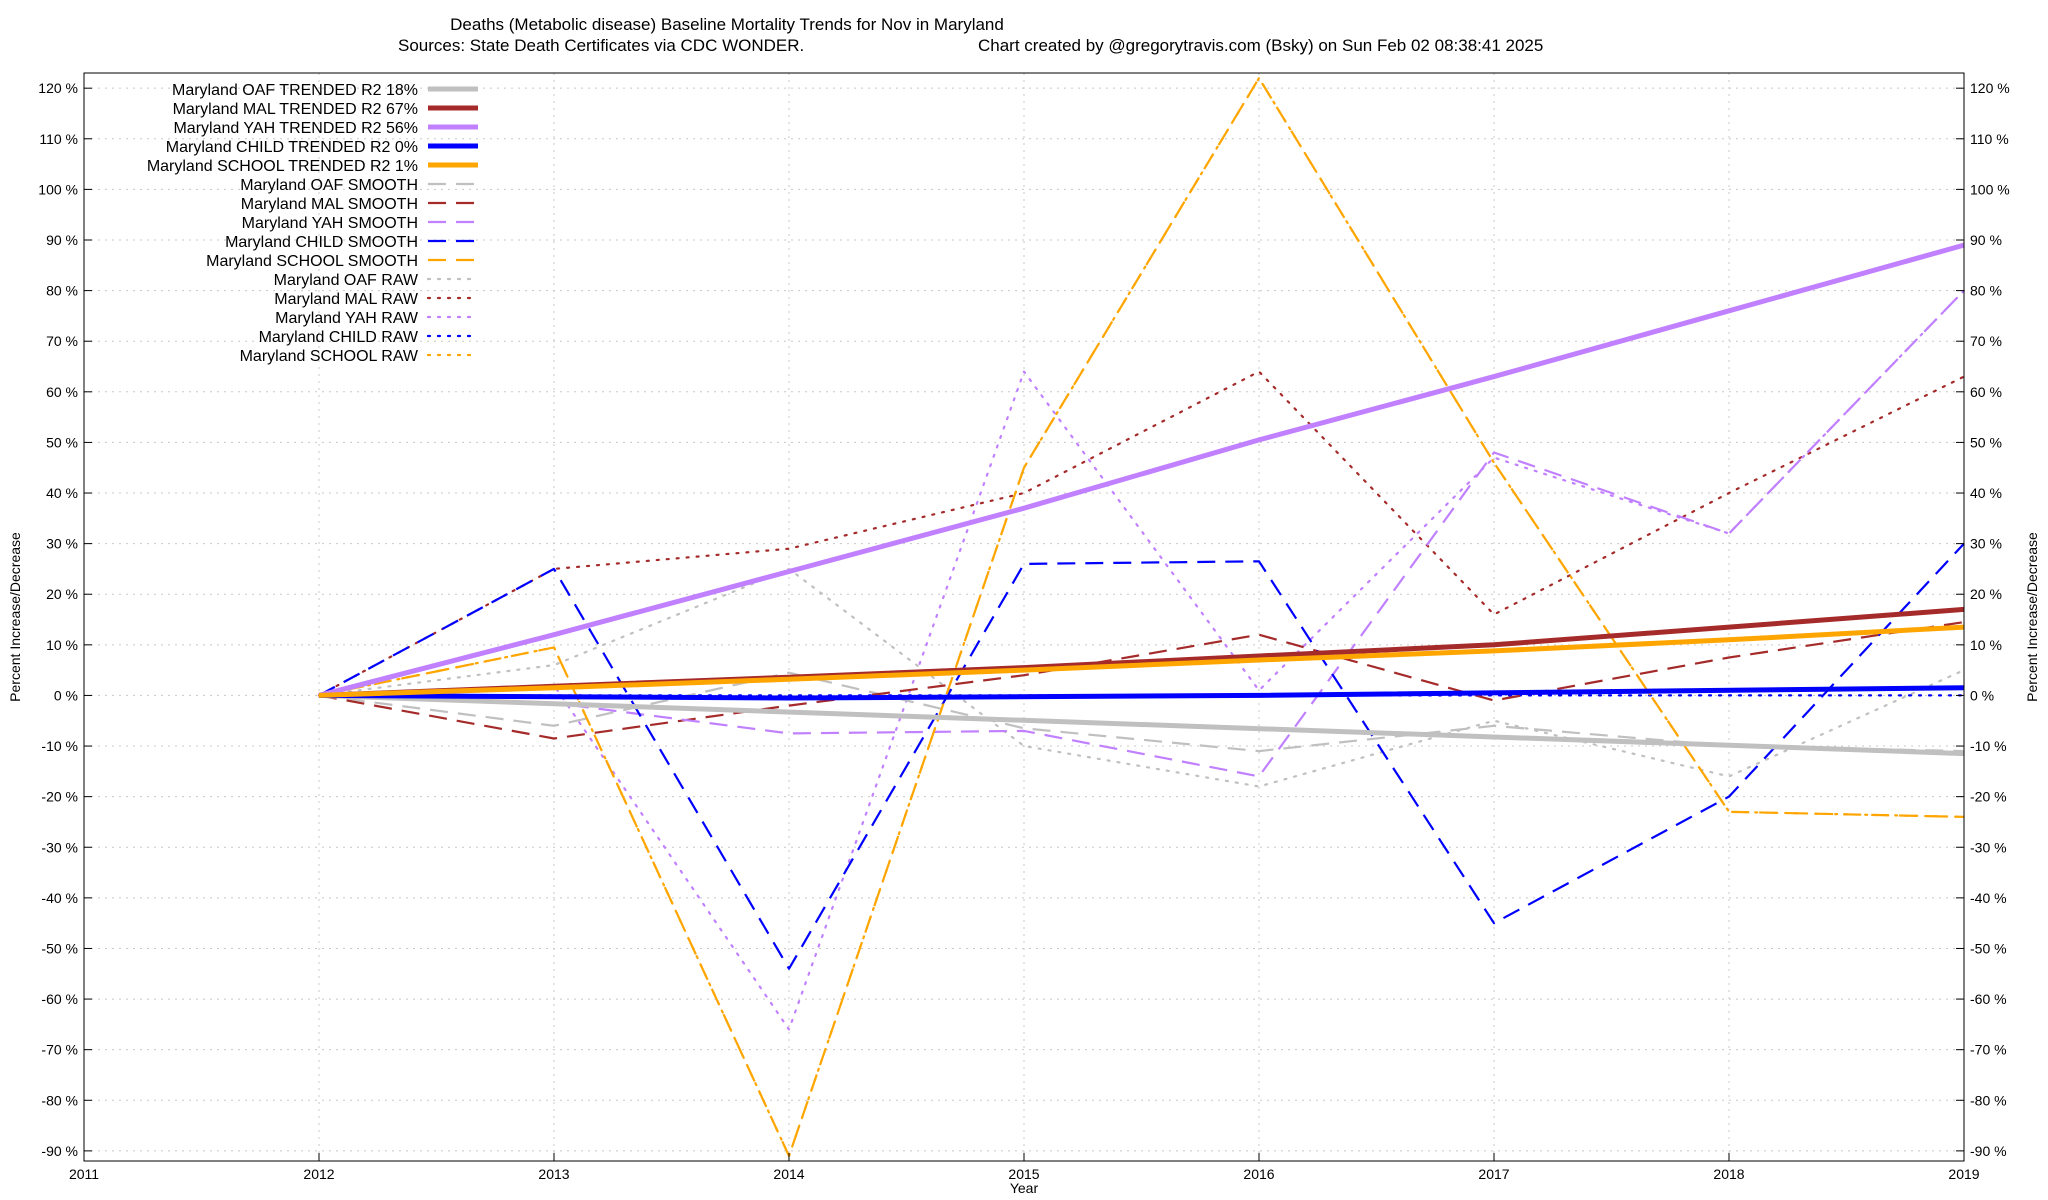  I want to click on y2-tick-label: 40 %, so click(1986, 493).